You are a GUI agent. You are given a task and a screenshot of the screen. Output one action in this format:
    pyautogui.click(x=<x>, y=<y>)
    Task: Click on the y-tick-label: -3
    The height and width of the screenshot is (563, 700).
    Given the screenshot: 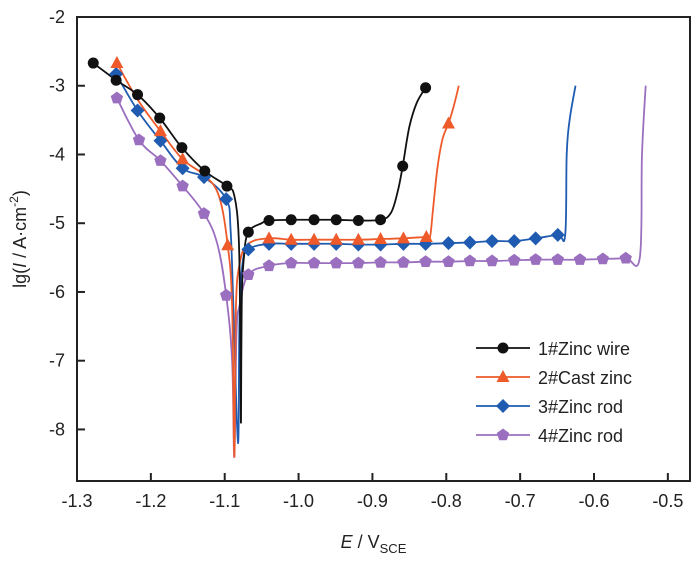 What is the action you would take?
    pyautogui.click(x=57, y=86)
    